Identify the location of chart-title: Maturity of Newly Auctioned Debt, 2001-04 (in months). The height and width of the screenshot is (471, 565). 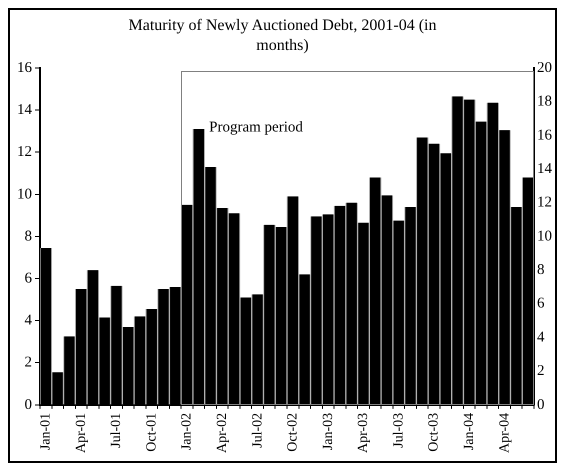
(283, 36).